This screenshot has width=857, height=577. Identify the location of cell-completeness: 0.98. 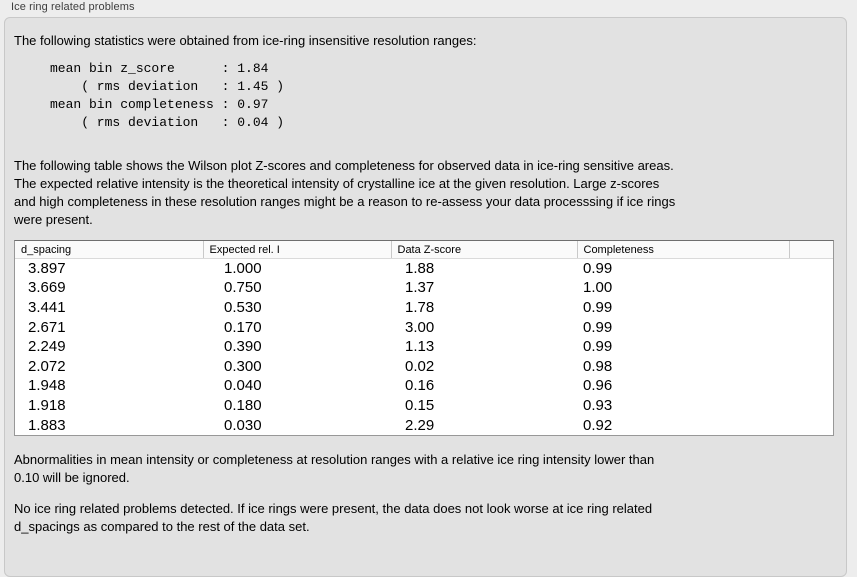
(598, 366).